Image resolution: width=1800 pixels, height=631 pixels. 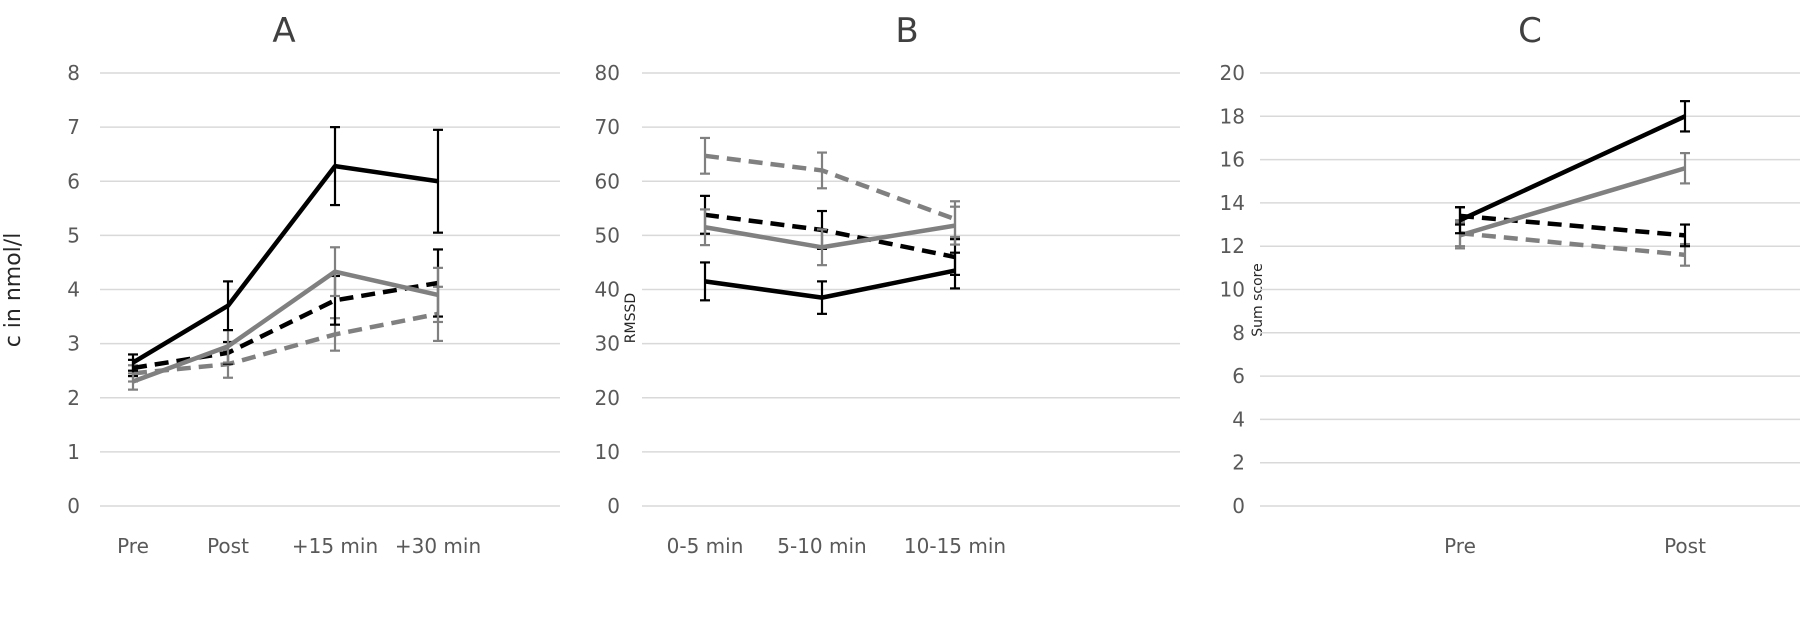 I want to click on panel-b-y-tick-label: 0, so click(x=613, y=506).